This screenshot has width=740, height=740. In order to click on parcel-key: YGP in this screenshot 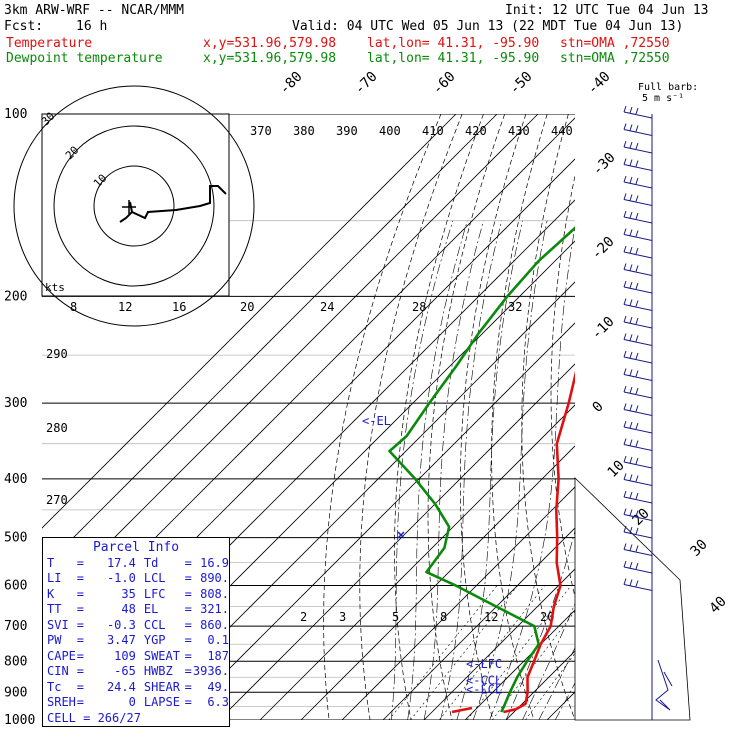, I will do `click(154, 640)`.